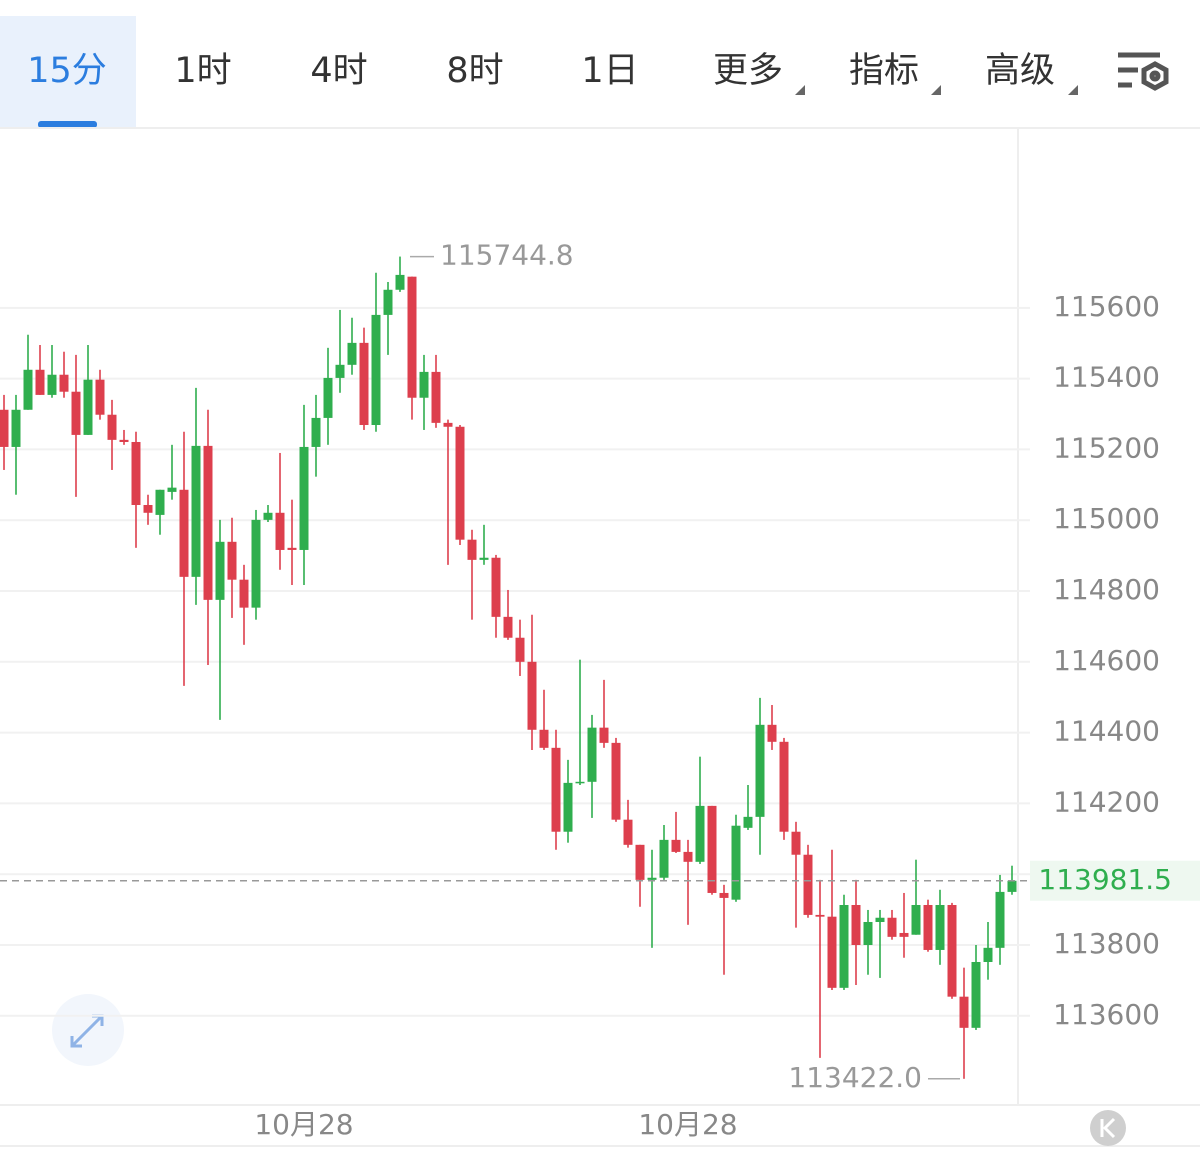 The image size is (1200, 1150). I want to click on x-tick-label: 10月28, so click(687, 1124).